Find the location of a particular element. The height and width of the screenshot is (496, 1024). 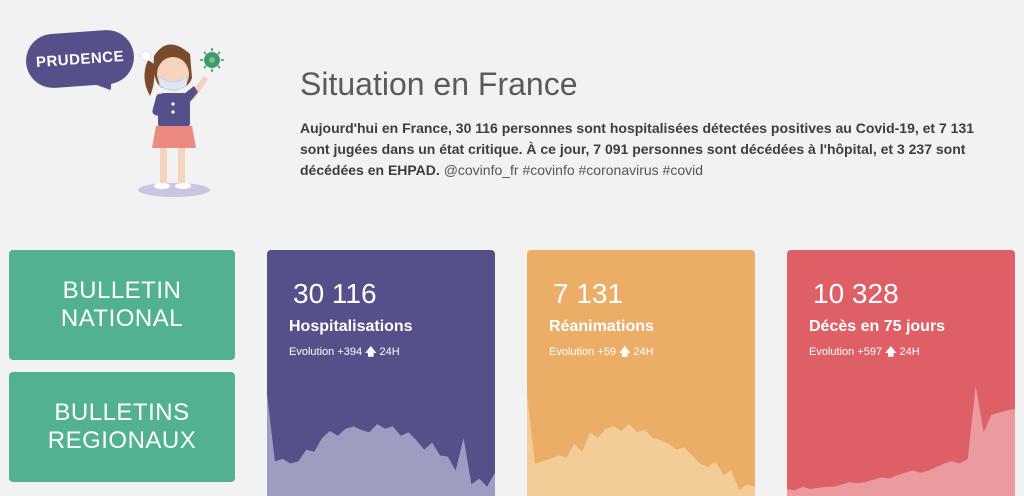

deces-evolution: Evolution +597 🡅 24H is located at coordinates (864, 352).